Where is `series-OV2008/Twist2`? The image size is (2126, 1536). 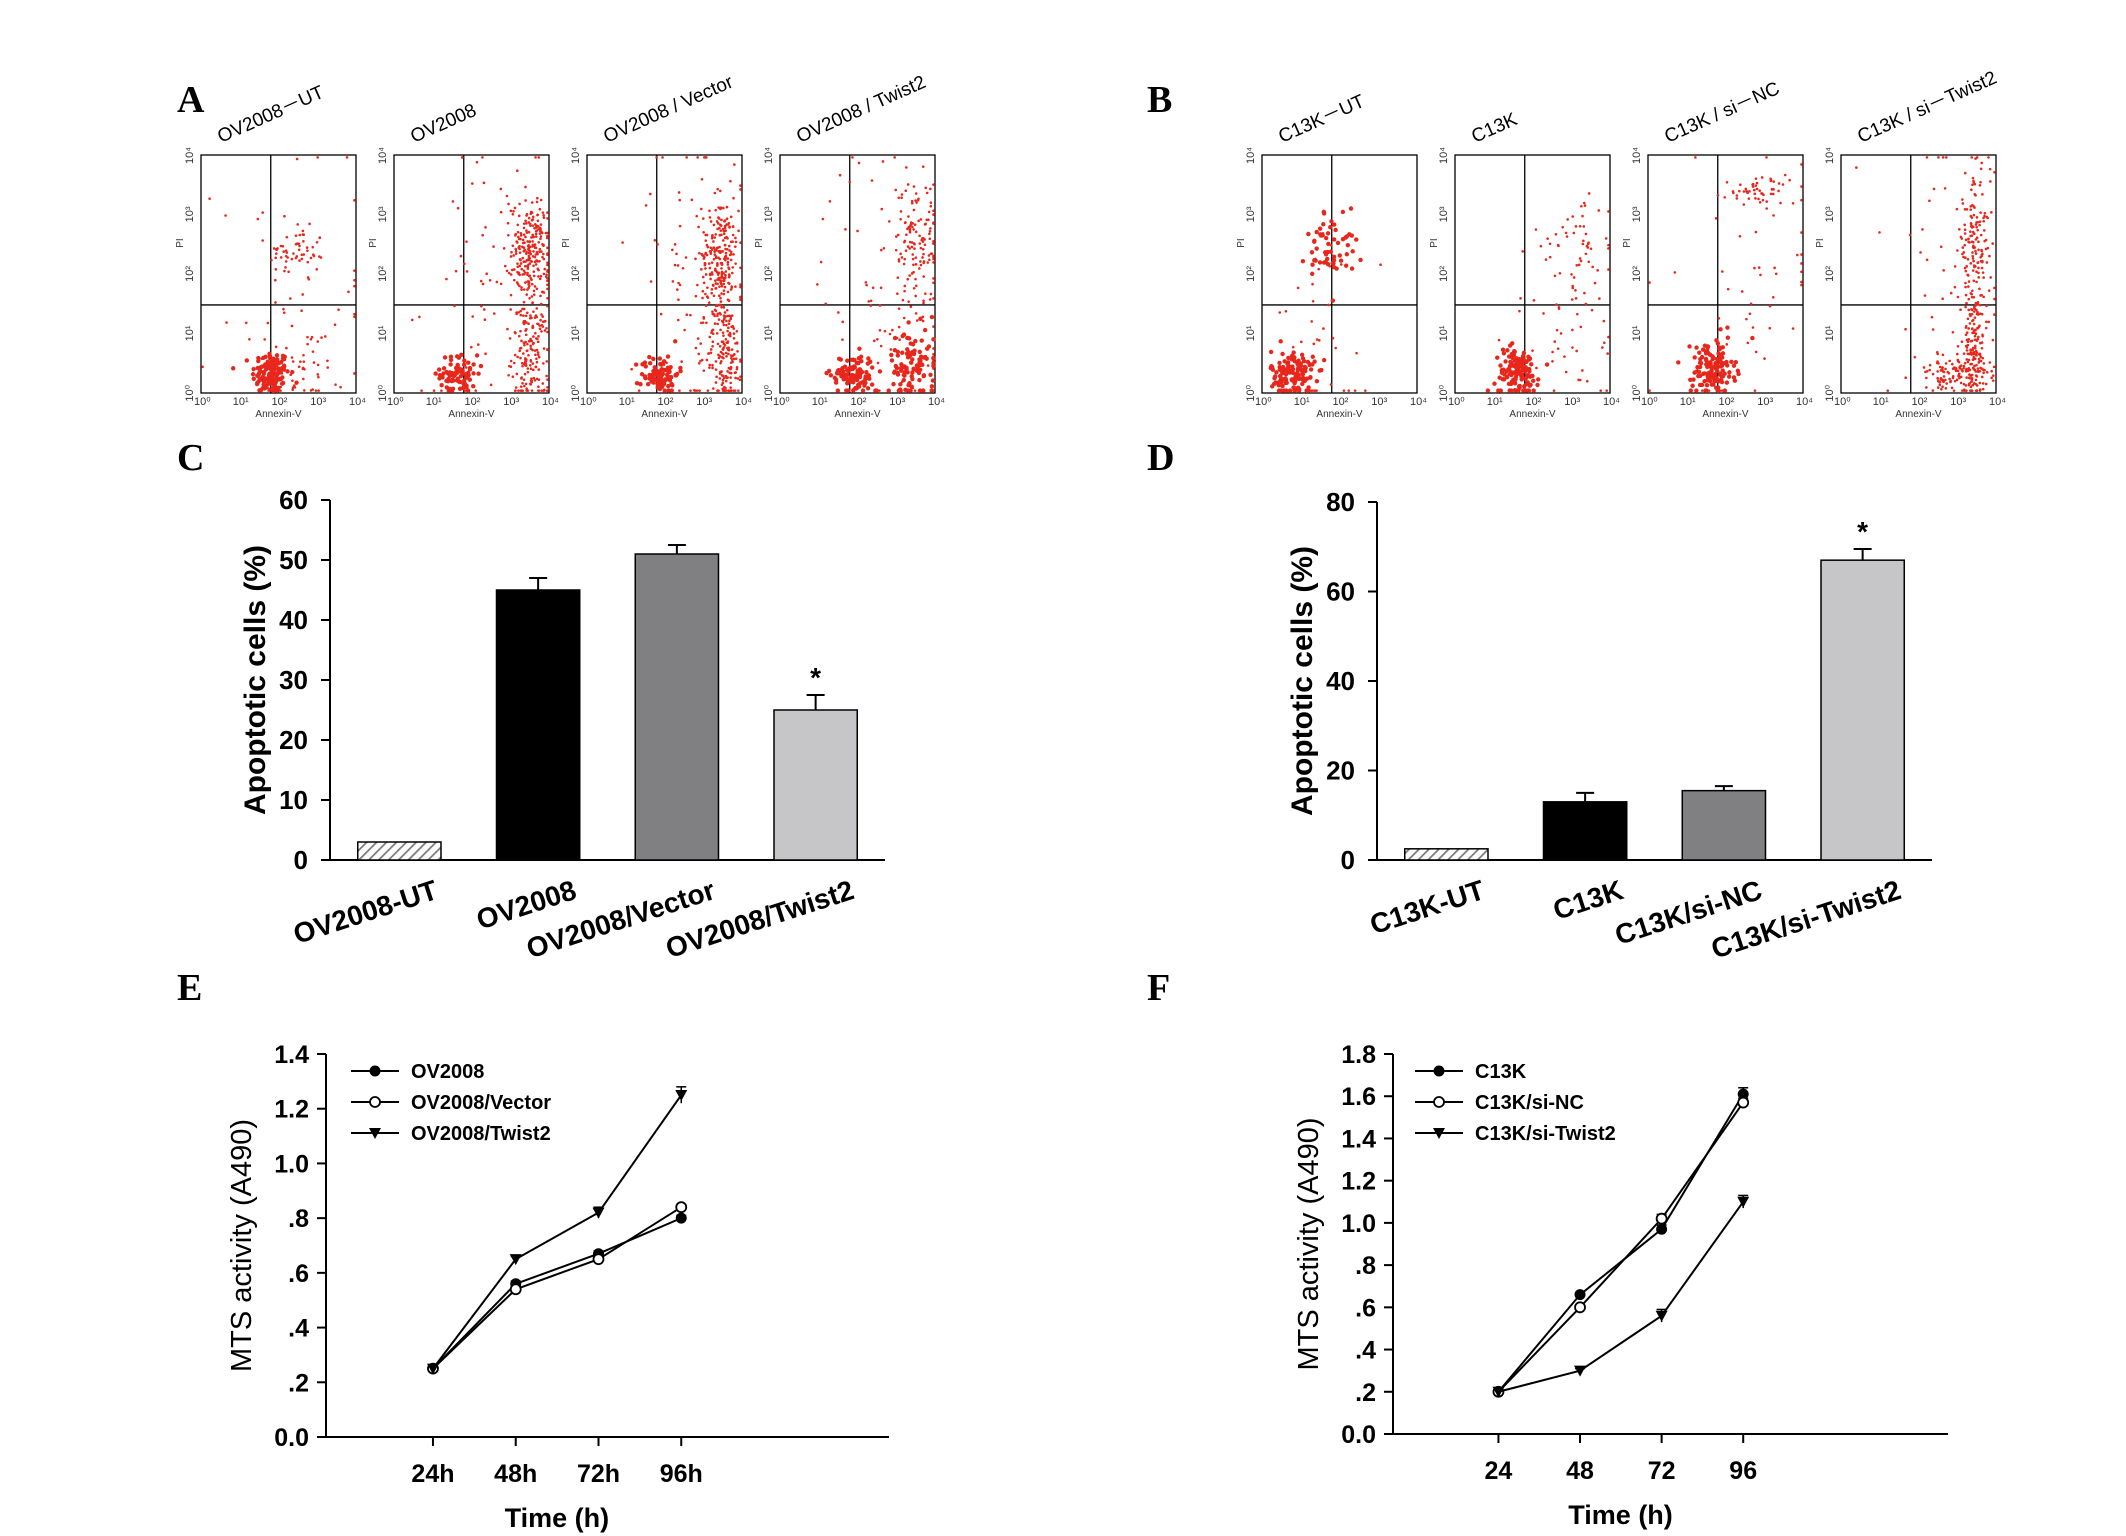 series-OV2008/Twist2 is located at coordinates (557, 1230).